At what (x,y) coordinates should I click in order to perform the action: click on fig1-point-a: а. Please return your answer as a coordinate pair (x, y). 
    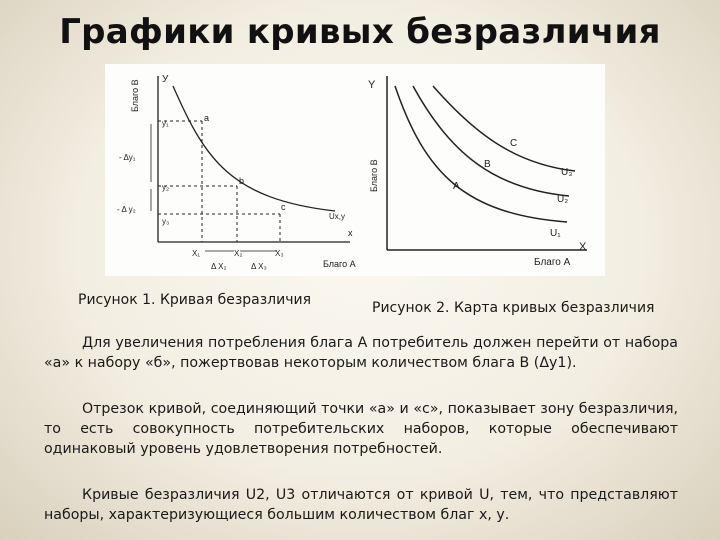
    Looking at the image, I should click on (206, 118).